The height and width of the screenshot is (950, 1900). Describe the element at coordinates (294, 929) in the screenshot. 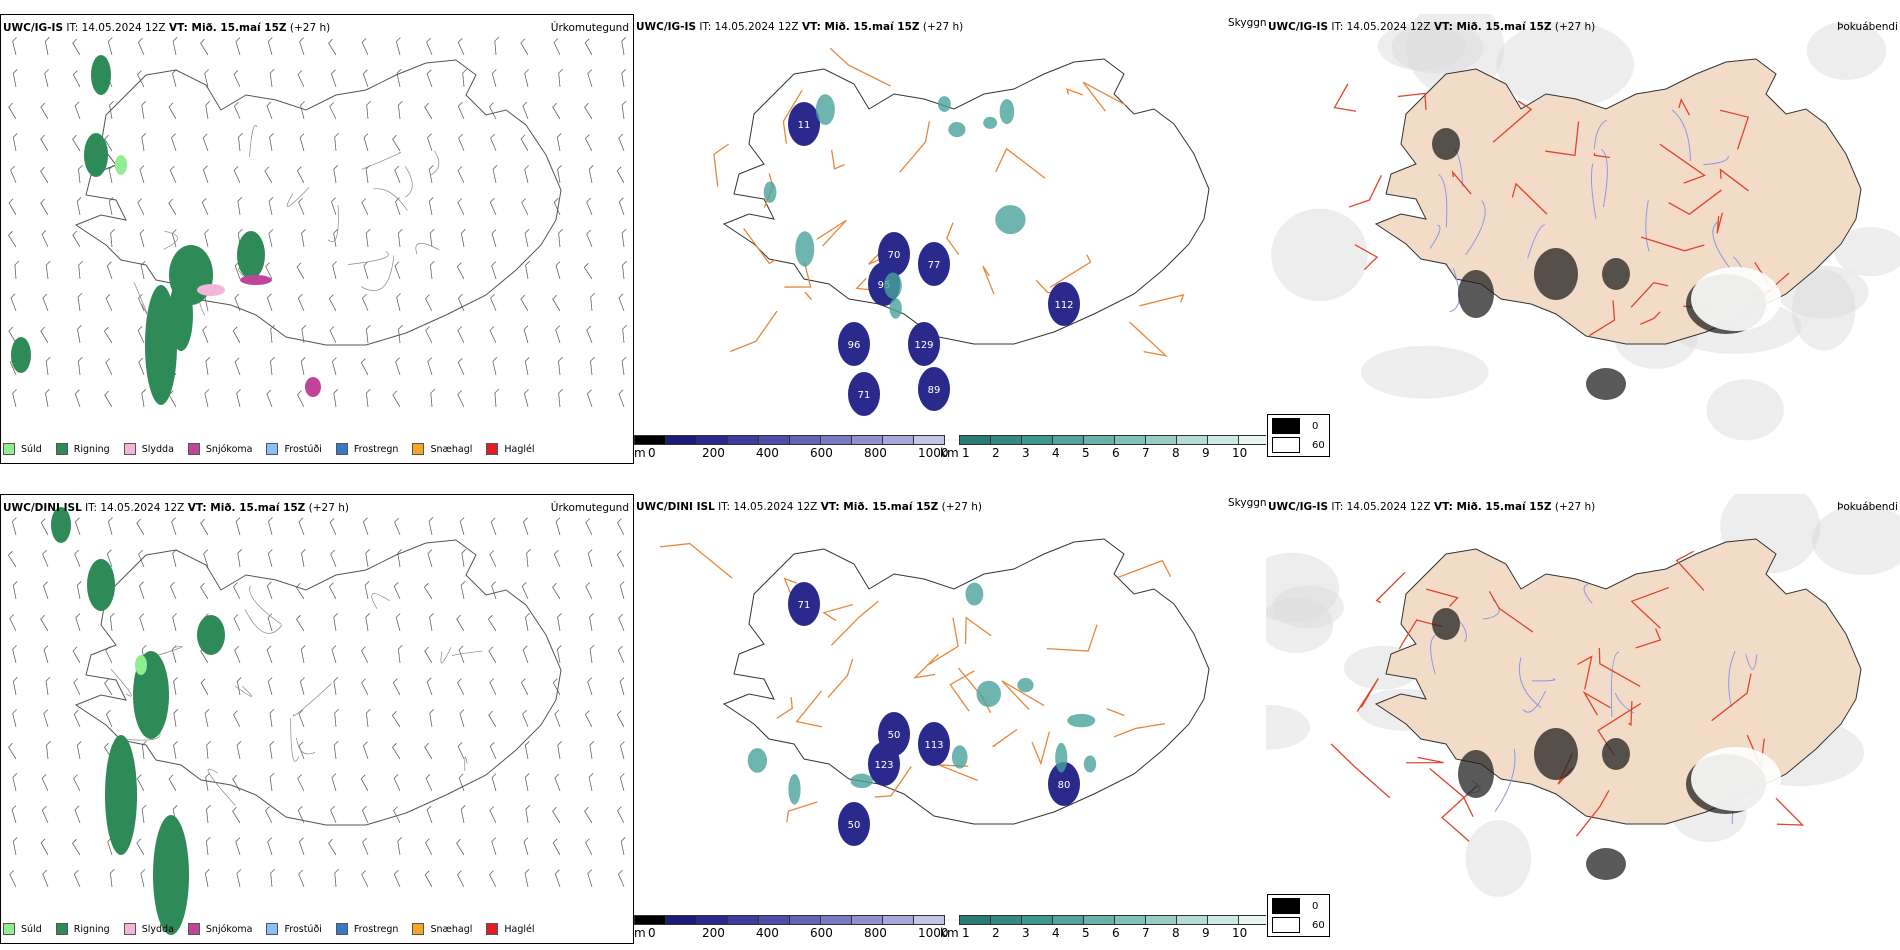

I see `legend-item-frd: Frostúði` at that location.